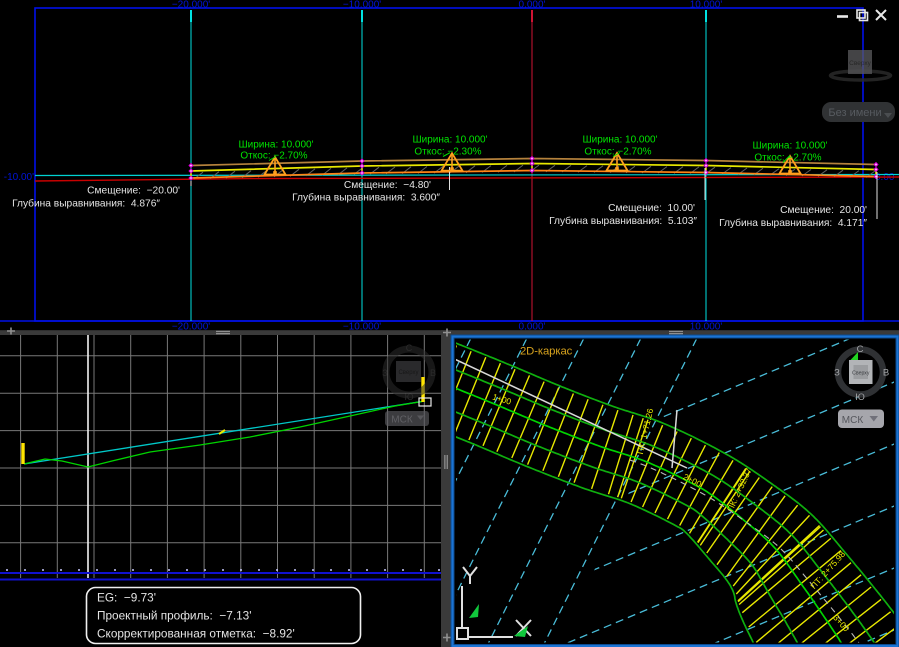 The image size is (899, 647). I want to click on svg-text: Откос: −2.30%, so click(447, 152).